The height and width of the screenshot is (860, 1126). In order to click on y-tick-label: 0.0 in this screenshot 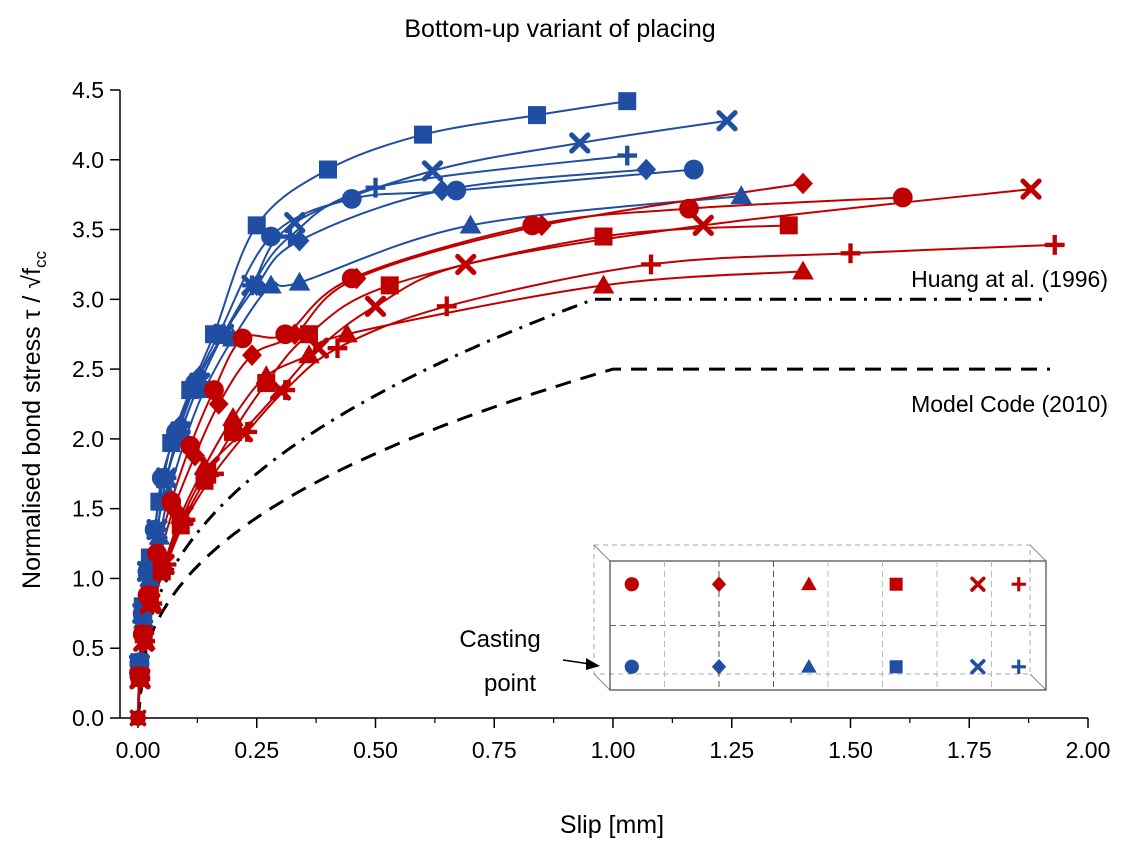, I will do `click(88, 718)`.